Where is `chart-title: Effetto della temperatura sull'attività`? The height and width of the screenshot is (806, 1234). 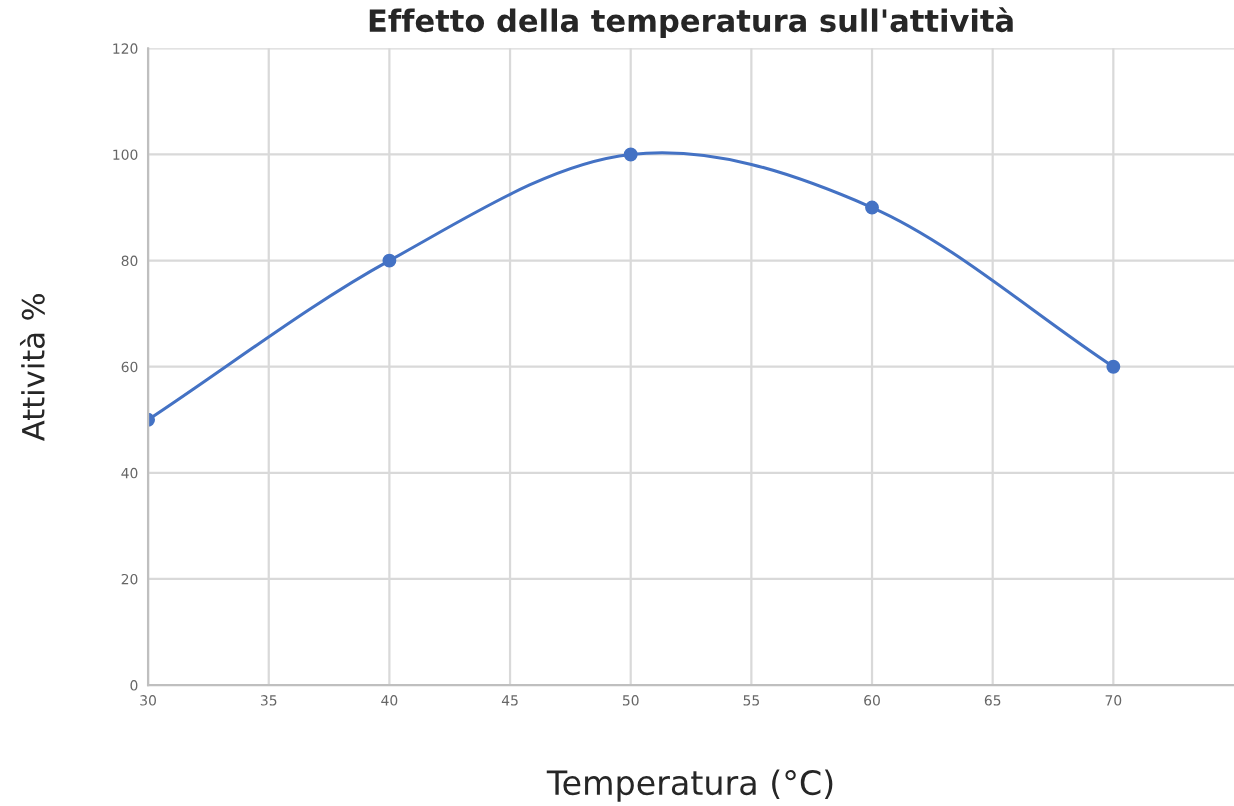
chart-title: Effetto della temperatura sull'attività is located at coordinates (691, 23).